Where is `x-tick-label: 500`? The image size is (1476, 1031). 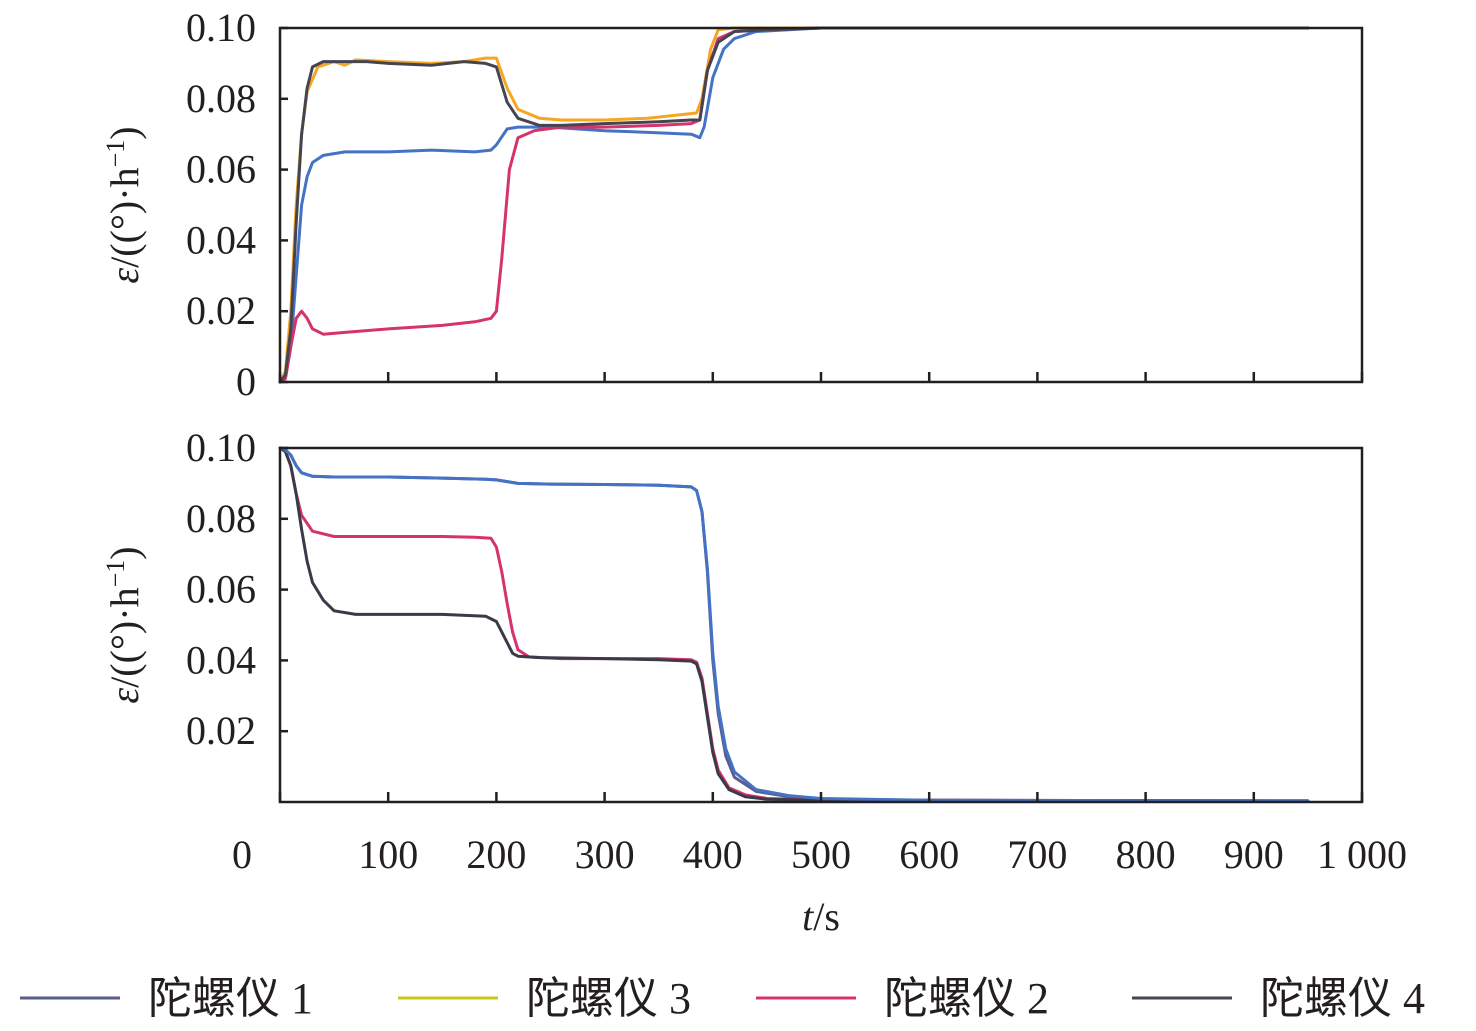 x-tick-label: 500 is located at coordinates (821, 854).